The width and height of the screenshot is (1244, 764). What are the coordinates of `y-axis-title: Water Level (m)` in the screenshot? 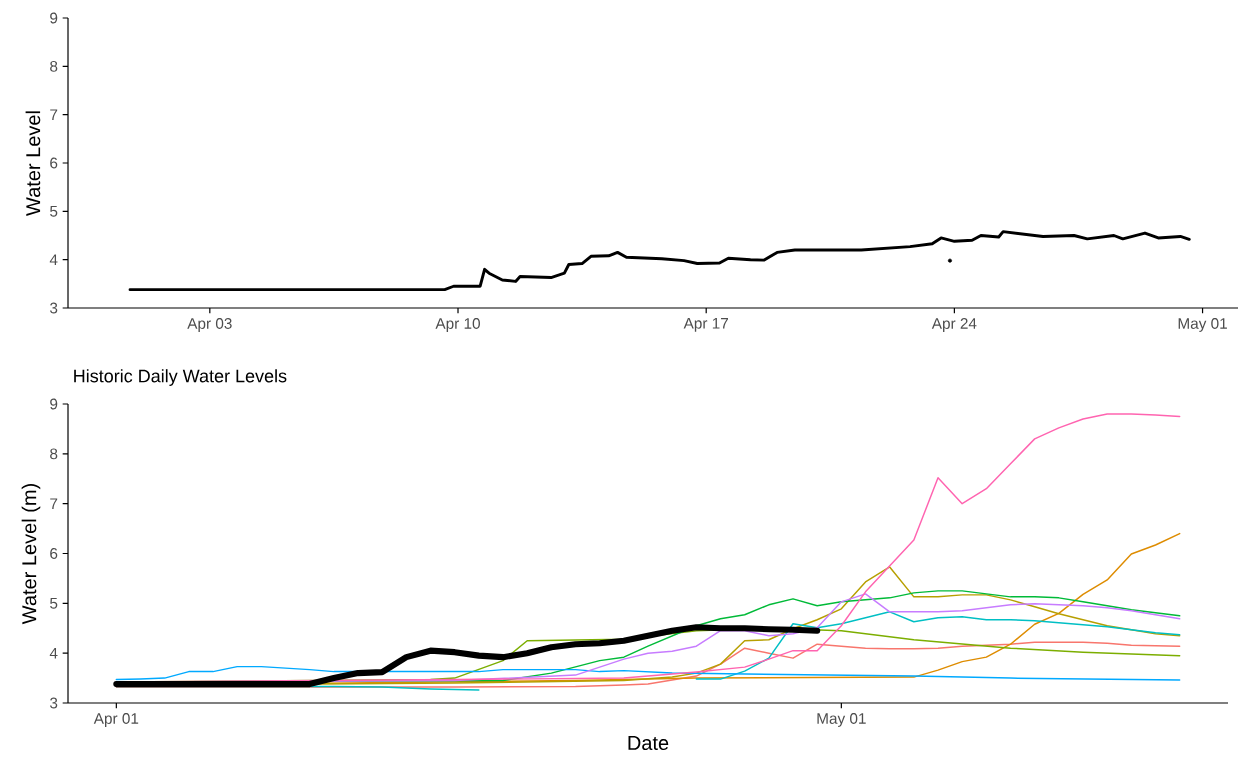 It's located at (31, 554).